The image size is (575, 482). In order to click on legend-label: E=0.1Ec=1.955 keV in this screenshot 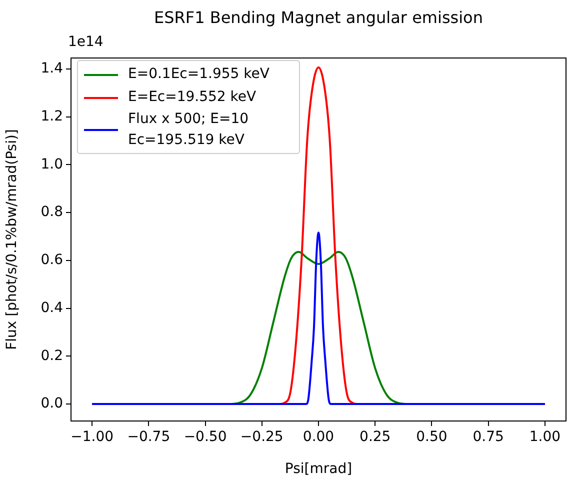, I will do `click(199, 74)`.